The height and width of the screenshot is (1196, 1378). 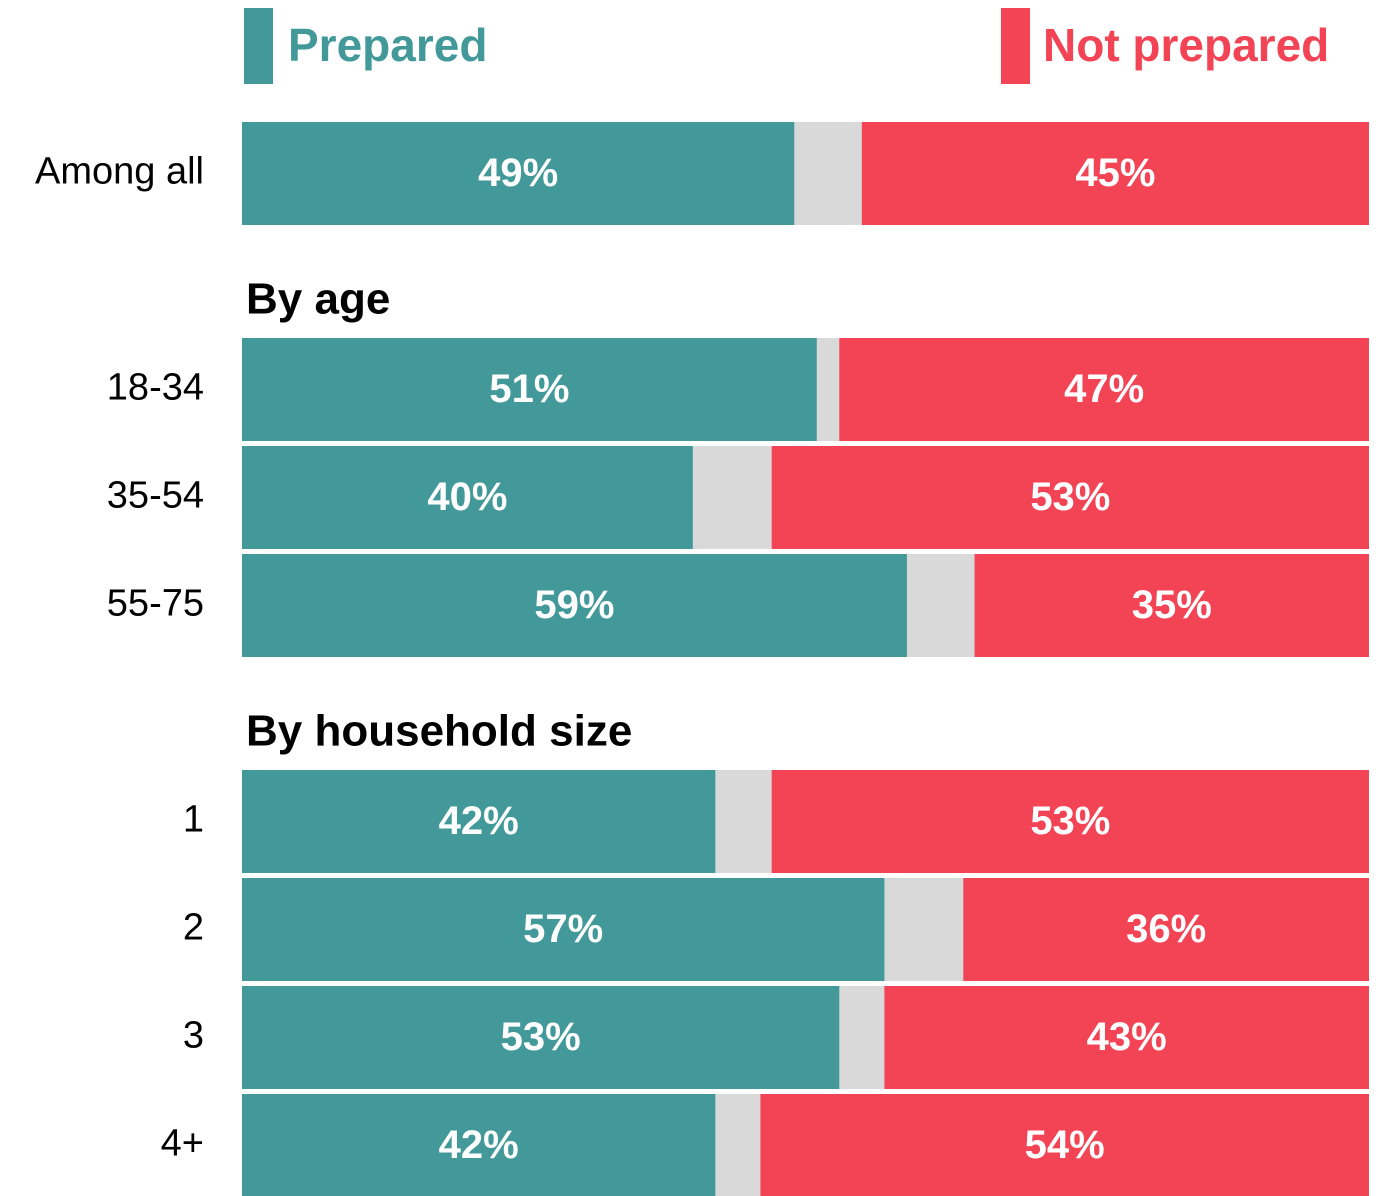 What do you see at coordinates (387, 45) in the screenshot?
I see `legend-label: Prepared` at bounding box center [387, 45].